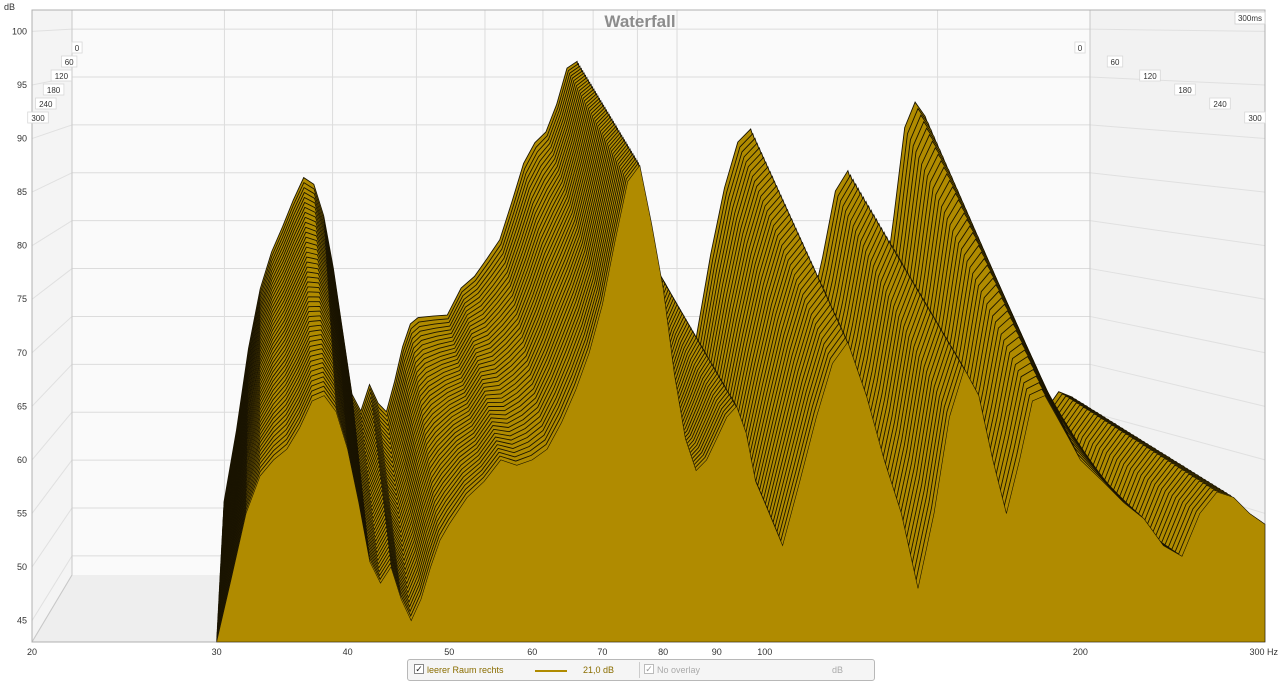  I want to click on series-value: 21,0 dB, so click(599, 670).